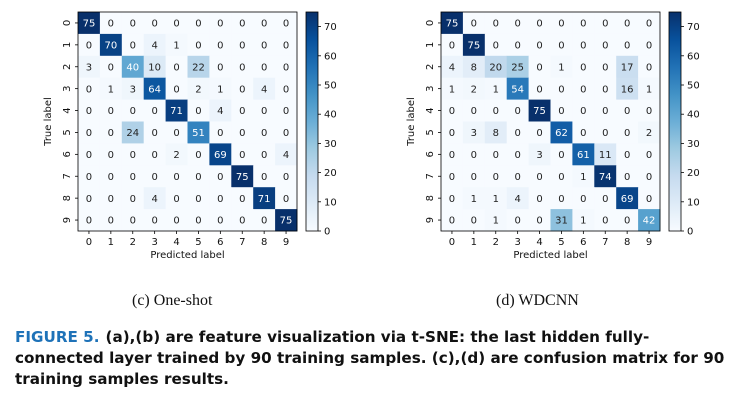 The width and height of the screenshot is (742, 406). Describe the element at coordinates (583, 155) in the screenshot. I see `cell-value: 61` at that location.